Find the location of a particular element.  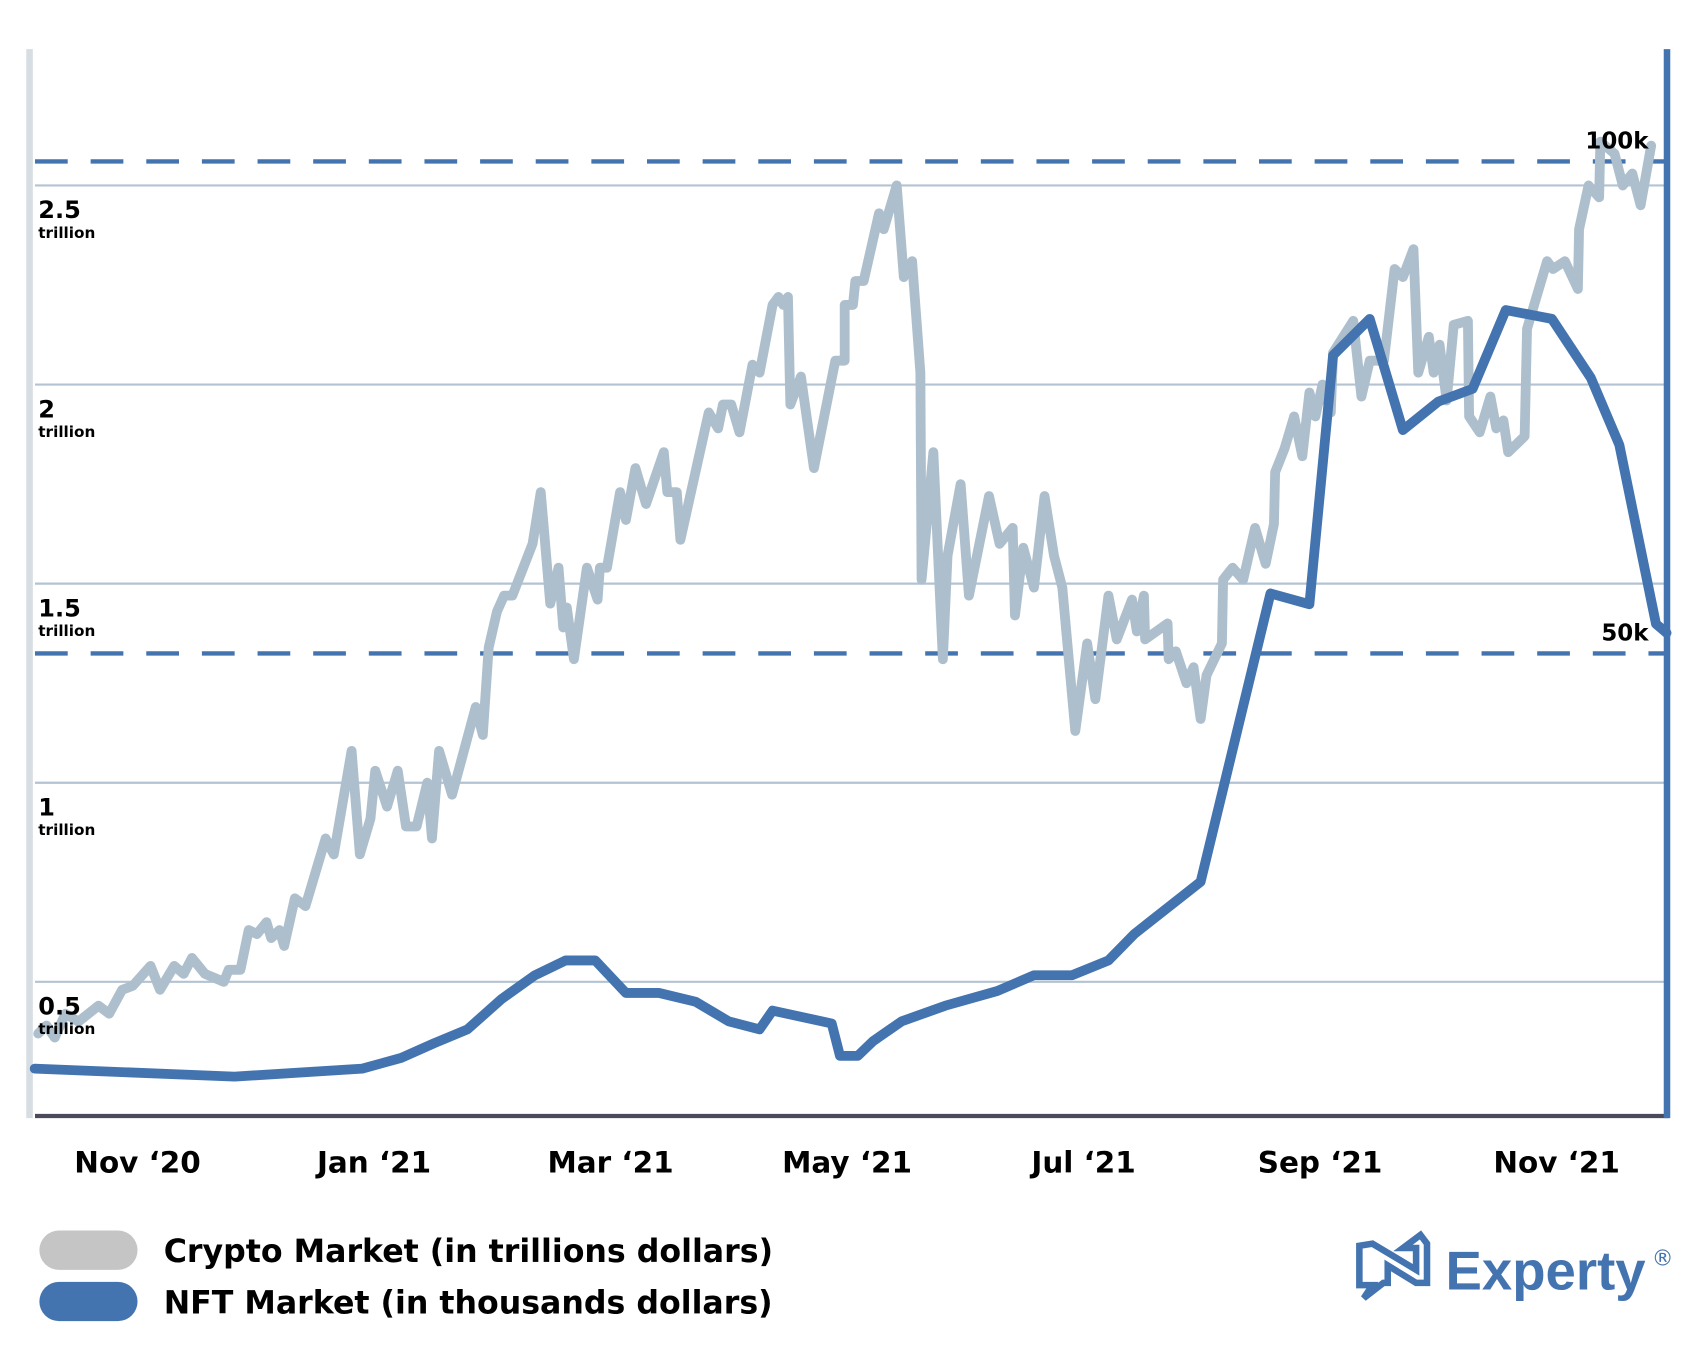

legend-swatch-crypto is located at coordinates (88, 1250).